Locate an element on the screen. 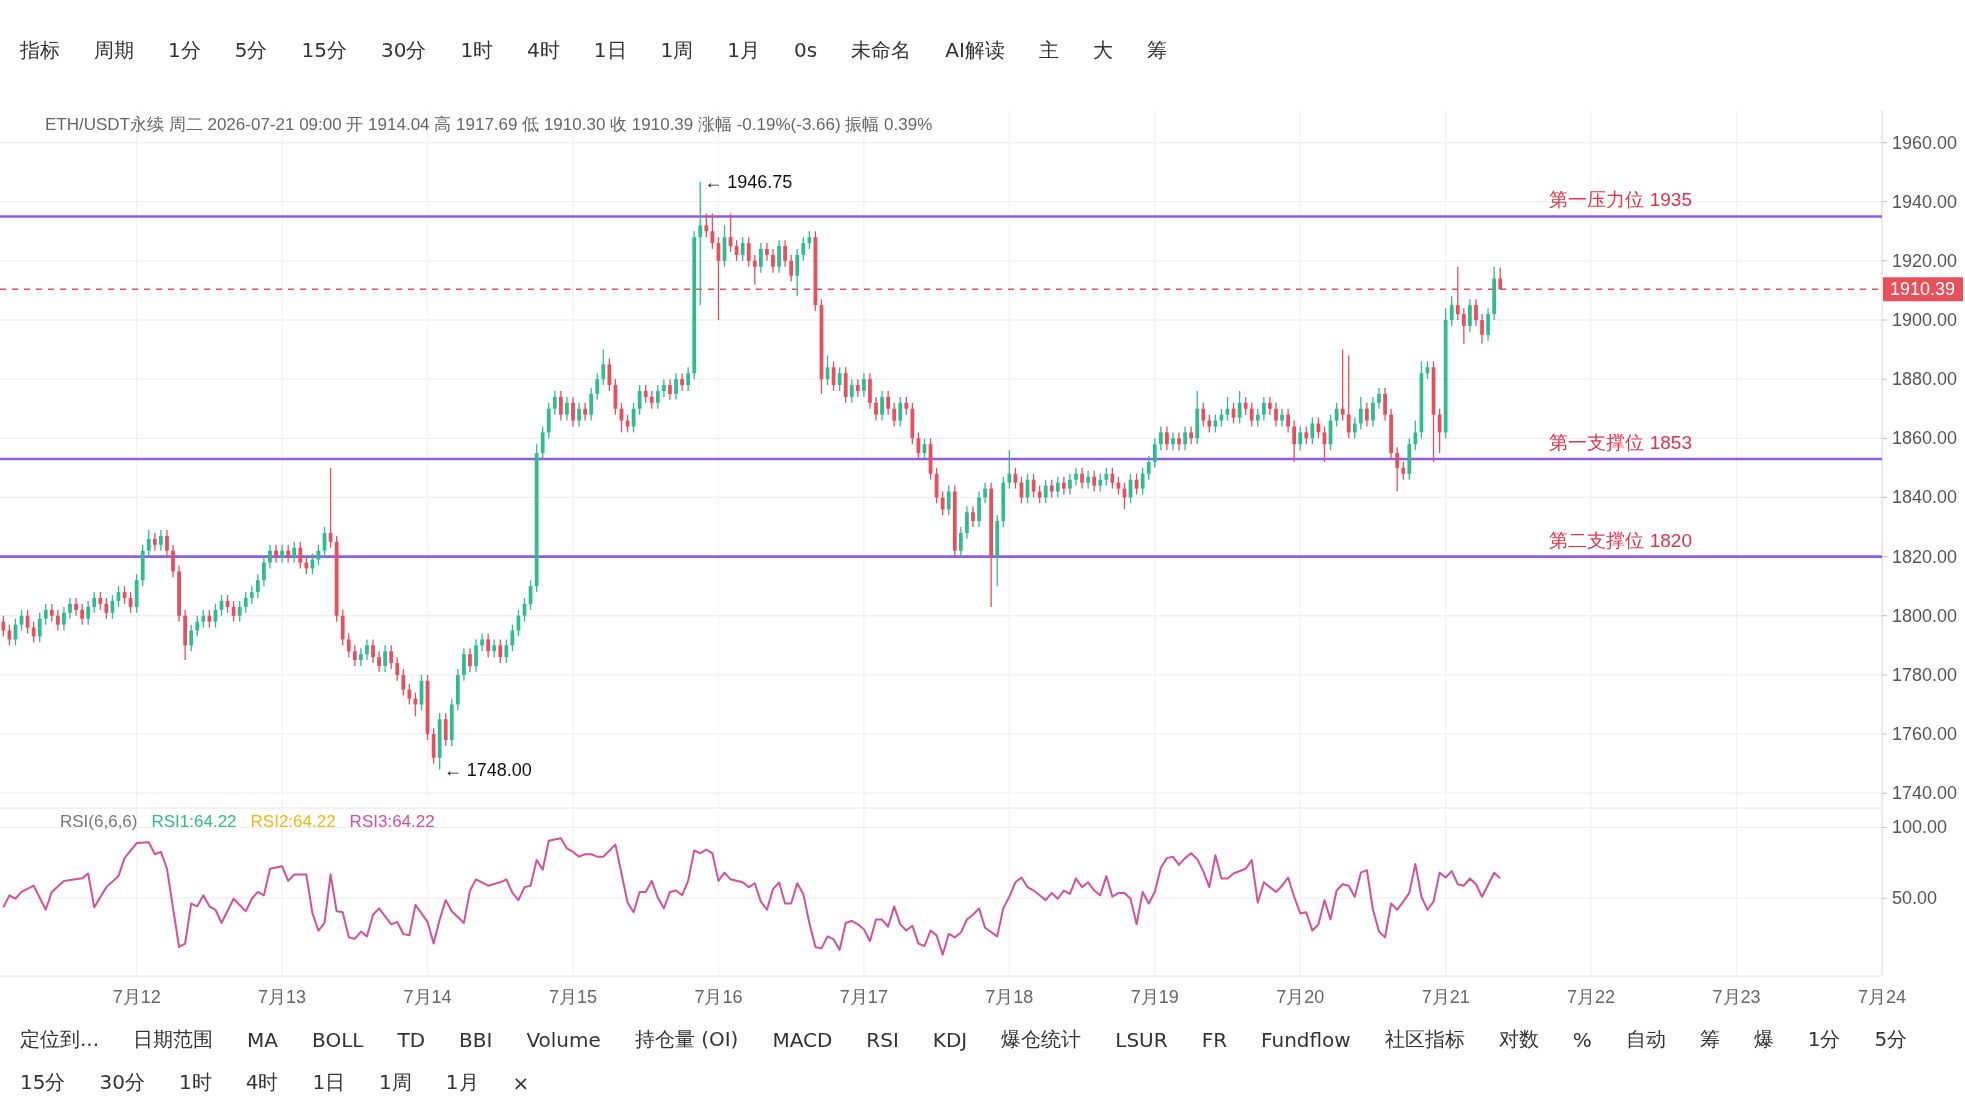  text: 日期范围 is located at coordinates (173, 1039).